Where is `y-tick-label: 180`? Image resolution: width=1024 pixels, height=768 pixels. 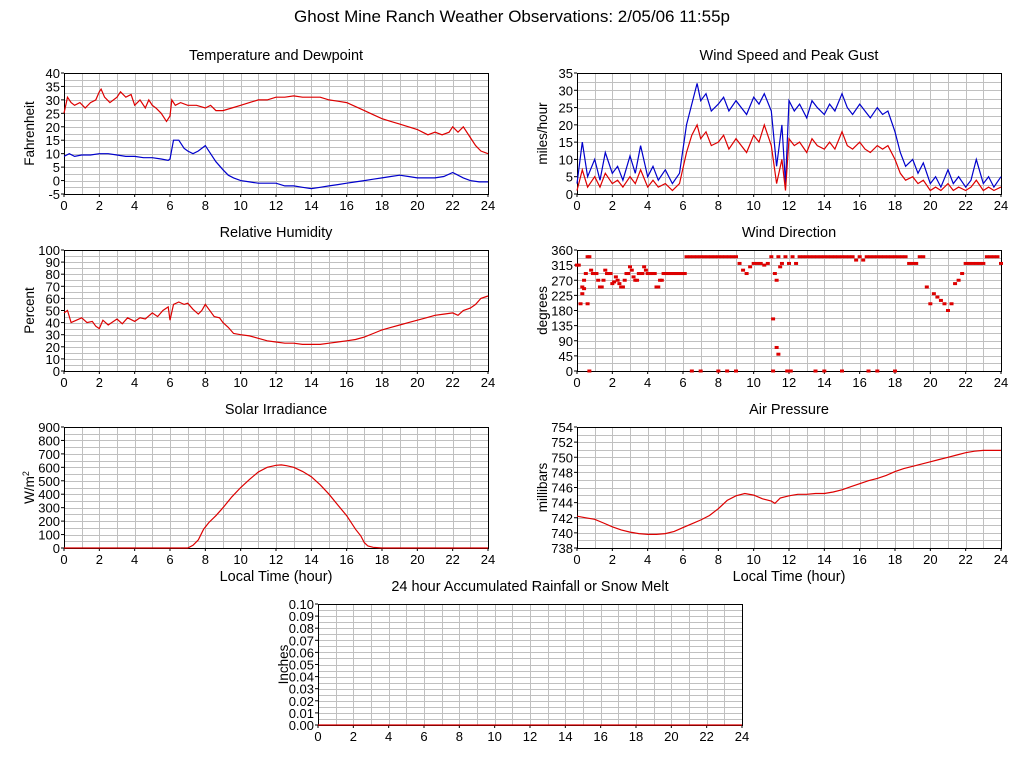 y-tick-label: 180 is located at coordinates (562, 311).